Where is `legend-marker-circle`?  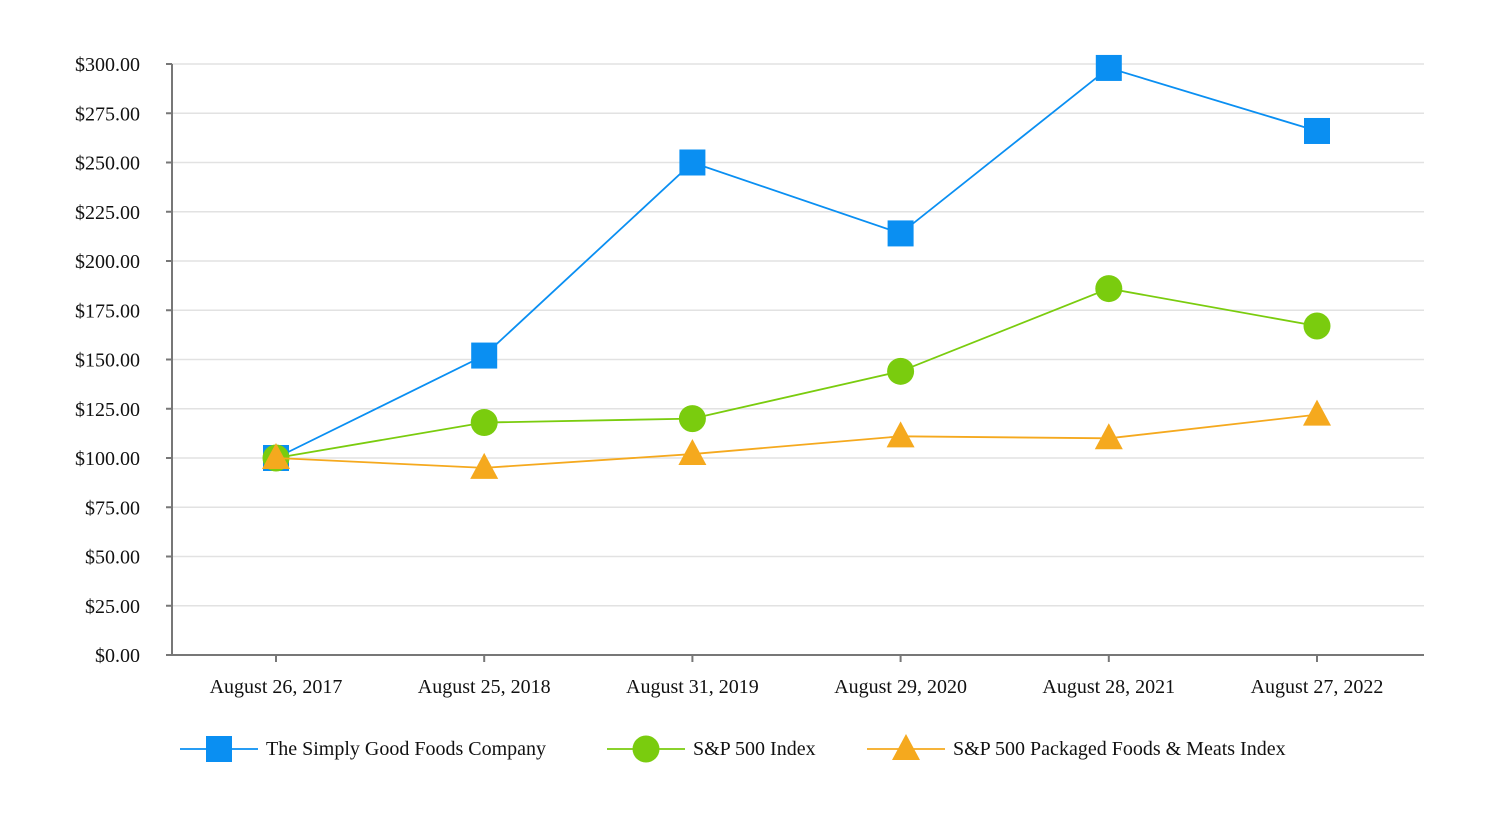
legend-marker-circle is located at coordinates (646, 749).